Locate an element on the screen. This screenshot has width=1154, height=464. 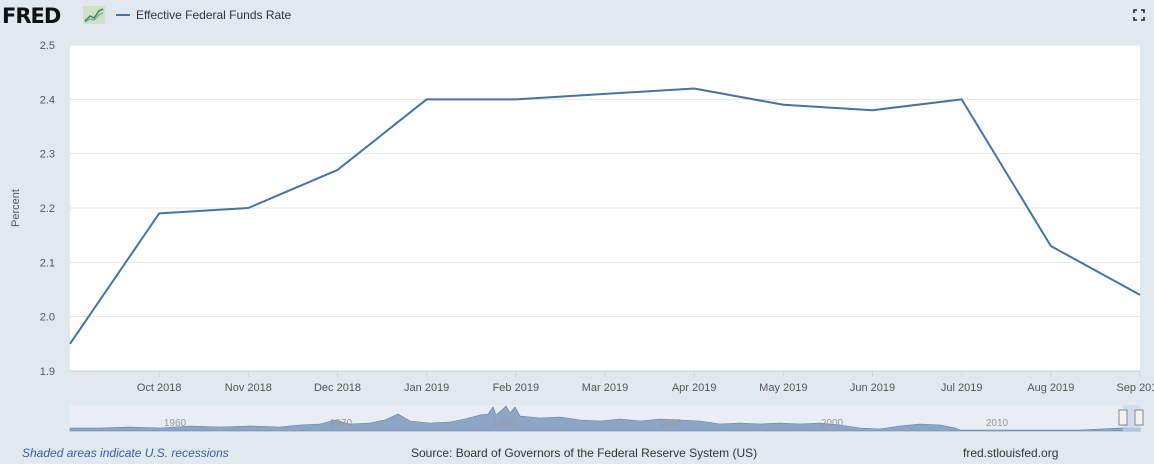
chart-header: FRED Effective Federal Funds Rate is located at coordinates (577, 17).